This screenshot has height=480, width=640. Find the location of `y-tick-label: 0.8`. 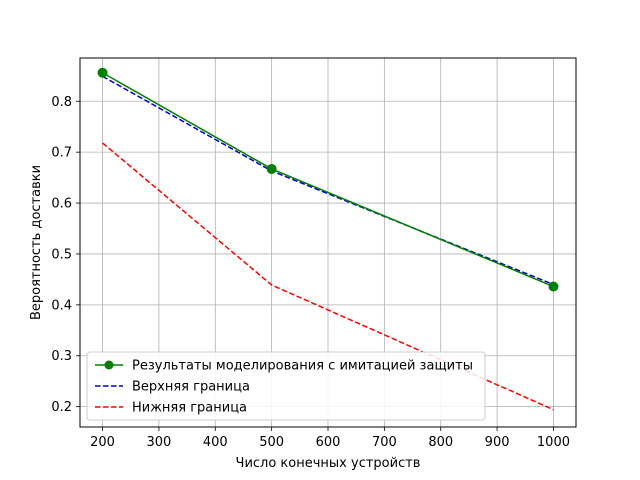

y-tick-label: 0.8 is located at coordinates (61, 102).